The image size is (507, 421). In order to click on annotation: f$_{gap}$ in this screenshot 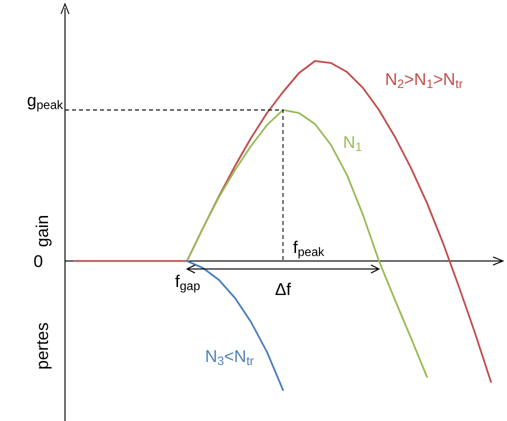, I will do `click(187, 282)`.